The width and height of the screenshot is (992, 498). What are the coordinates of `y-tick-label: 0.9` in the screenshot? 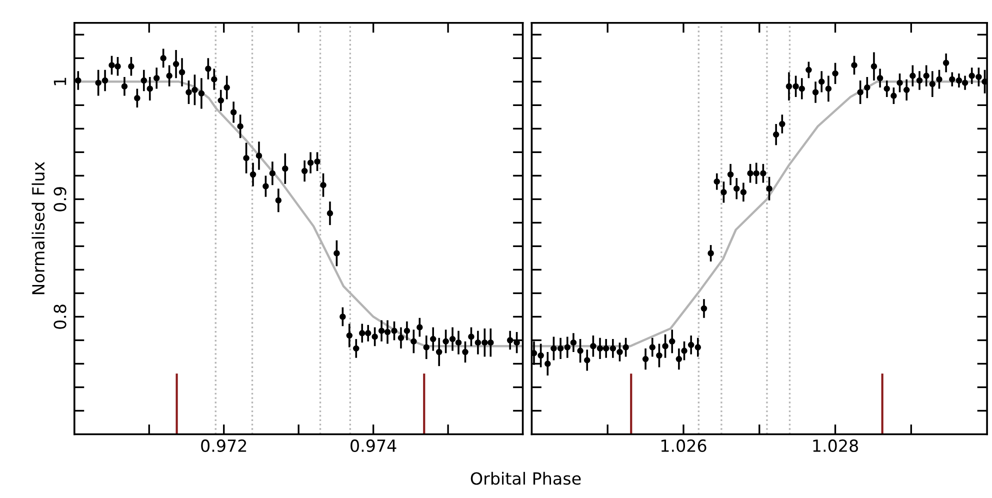 It's located at (60, 199).